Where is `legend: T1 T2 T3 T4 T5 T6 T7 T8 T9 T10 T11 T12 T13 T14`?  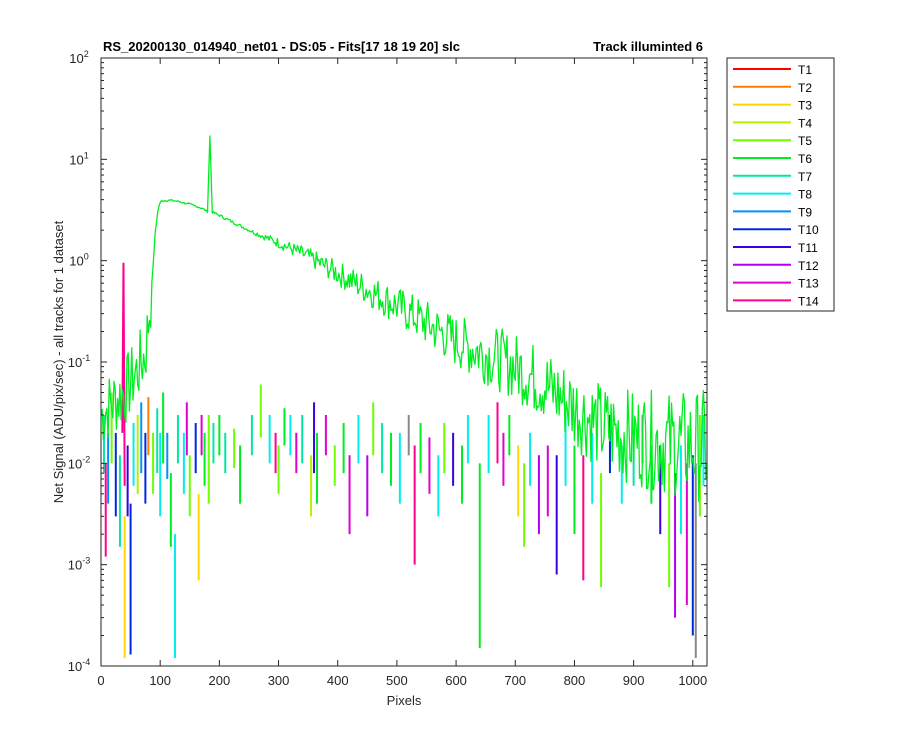 legend: T1 T2 T3 T4 T5 T6 T7 T8 T9 T10 T11 T12 T13 T14 is located at coordinates (780, 184).